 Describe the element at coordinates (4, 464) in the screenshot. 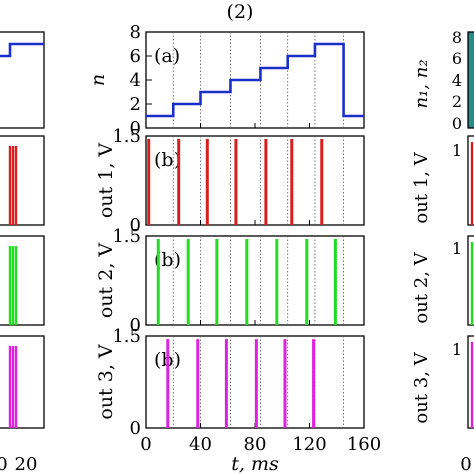

I see `left-xtick-fragment: 0` at that location.